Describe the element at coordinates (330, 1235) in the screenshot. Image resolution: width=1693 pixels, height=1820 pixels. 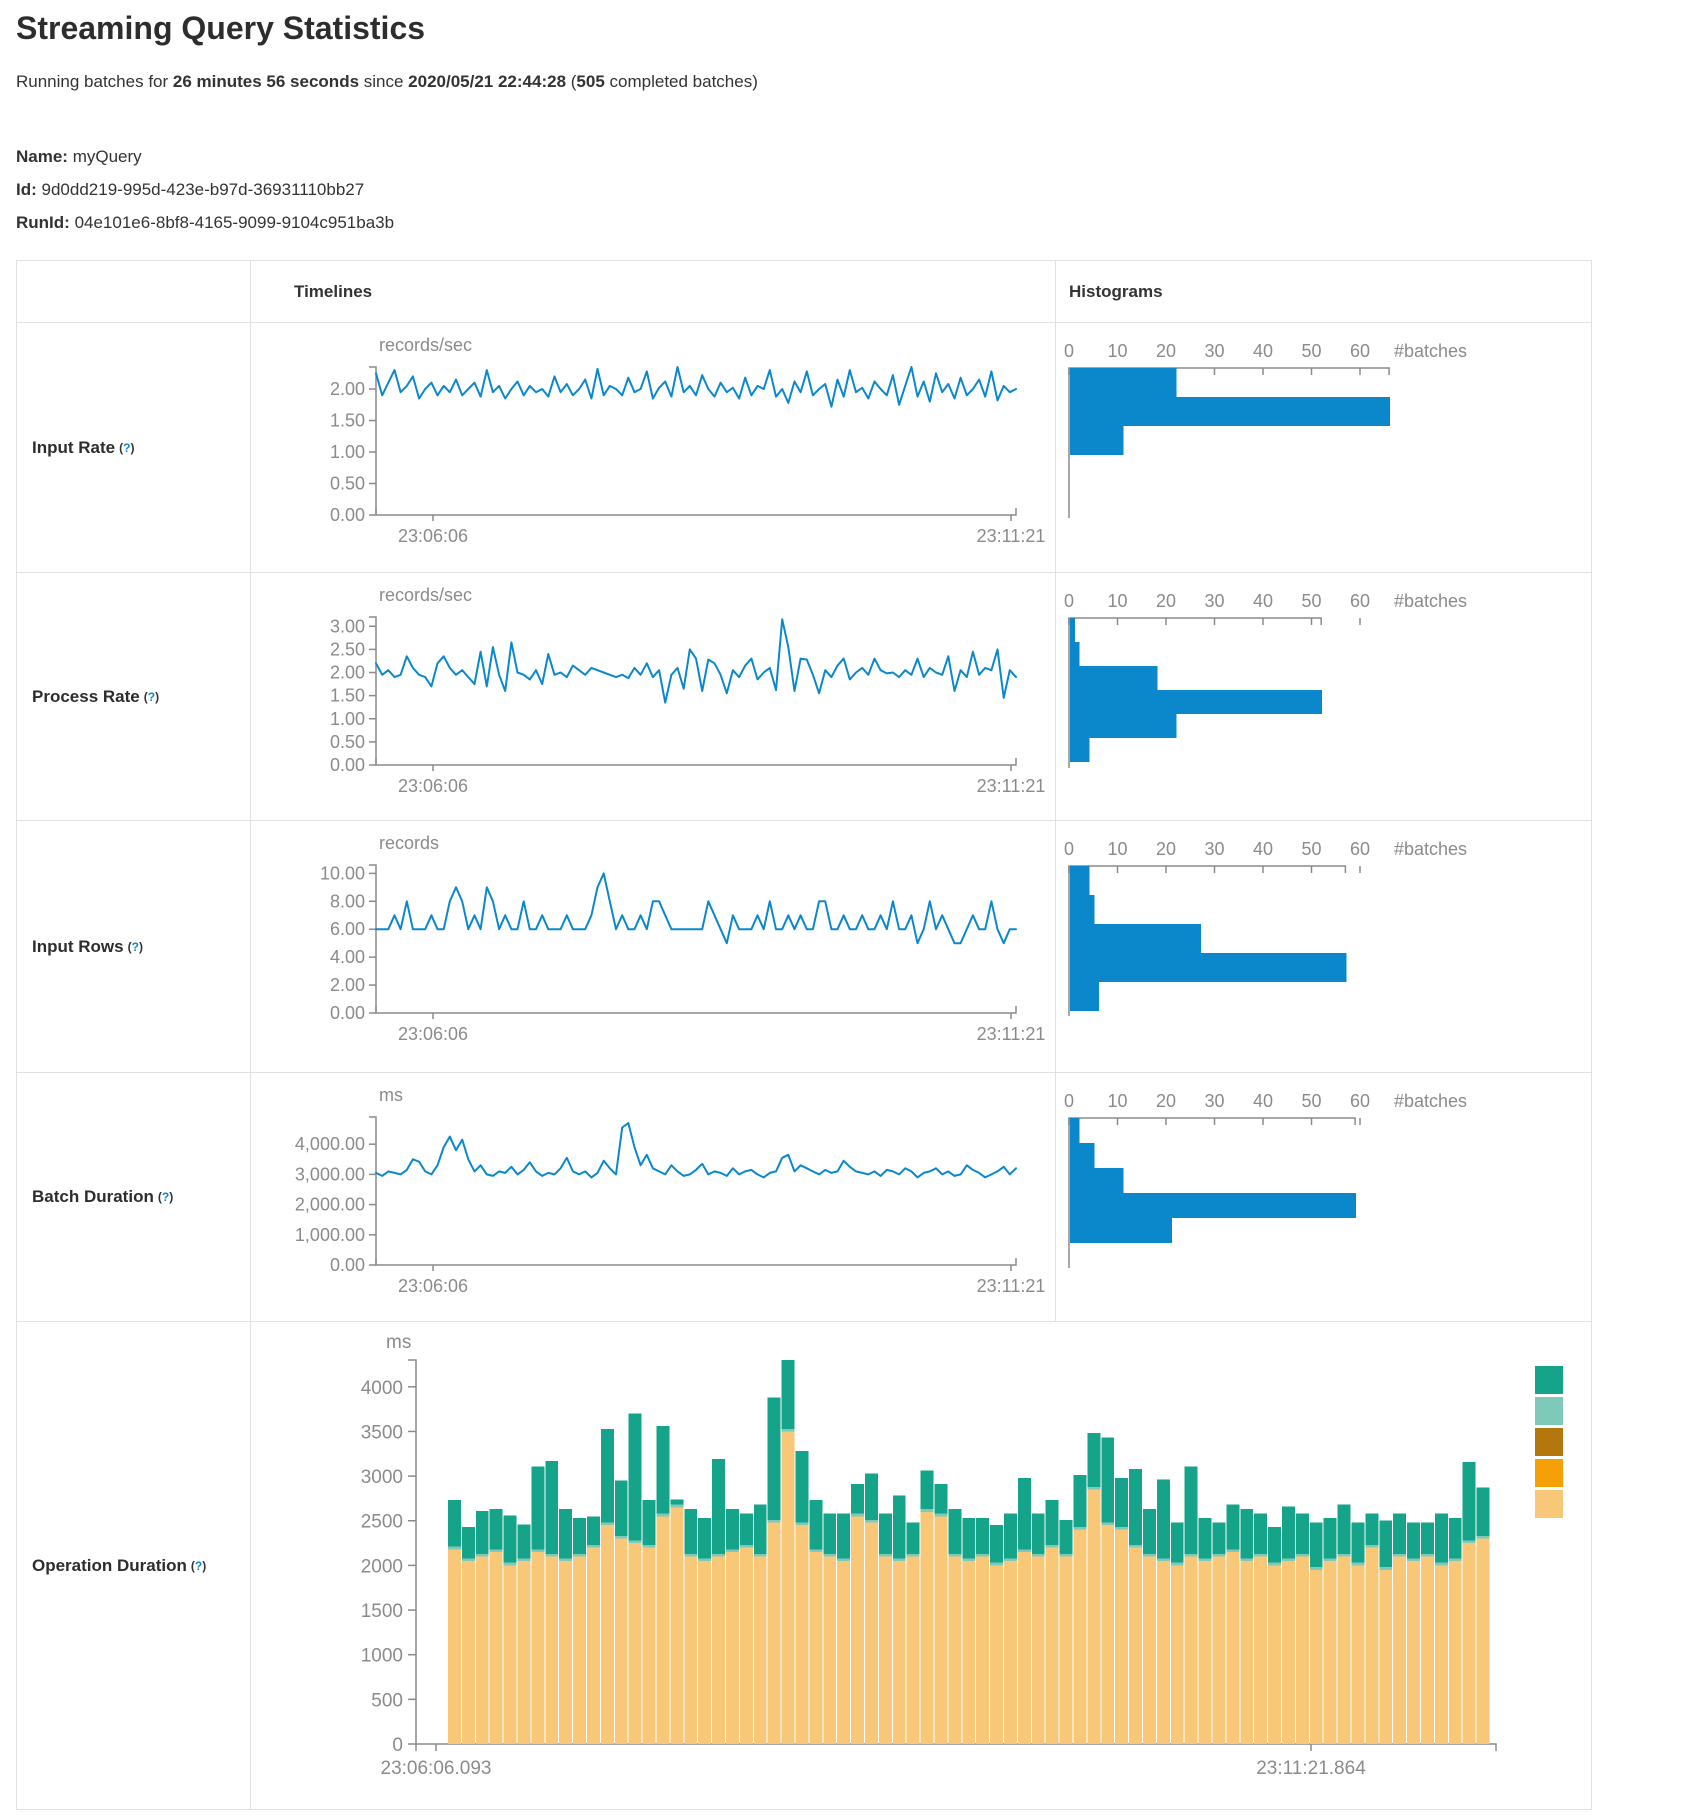
I see `svg-text: 1,000.00` at that location.